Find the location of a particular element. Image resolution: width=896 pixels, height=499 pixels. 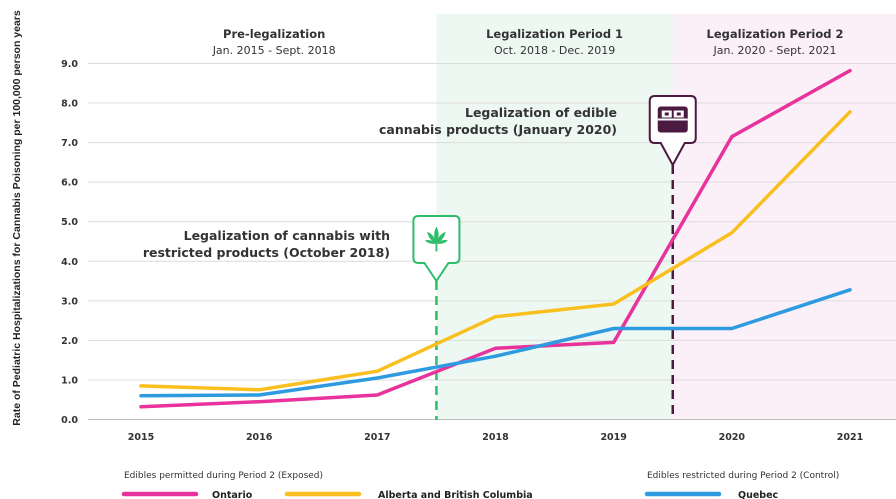

y-tick-label: 6.0 is located at coordinates (69, 183).